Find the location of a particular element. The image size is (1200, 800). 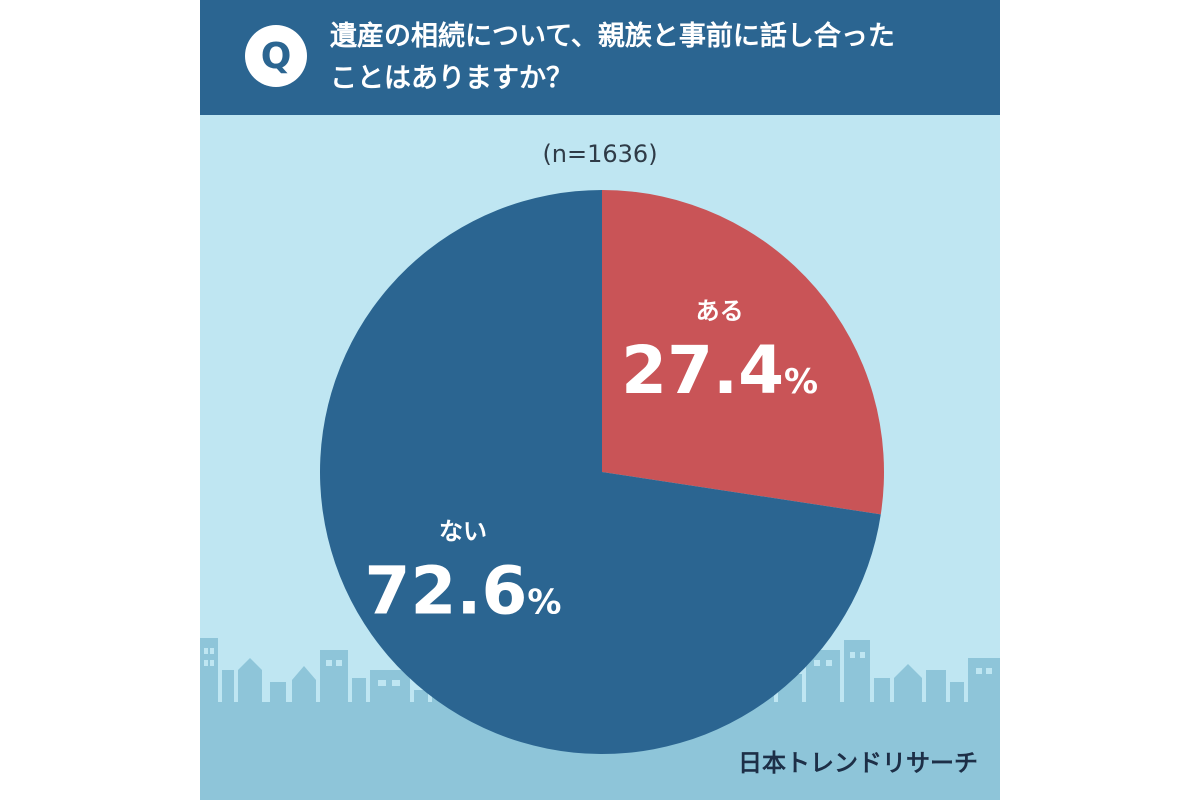

question-header: Q 遺産の相続について、親族と事前に話し合った ことはありますか？ is located at coordinates (600, 57).